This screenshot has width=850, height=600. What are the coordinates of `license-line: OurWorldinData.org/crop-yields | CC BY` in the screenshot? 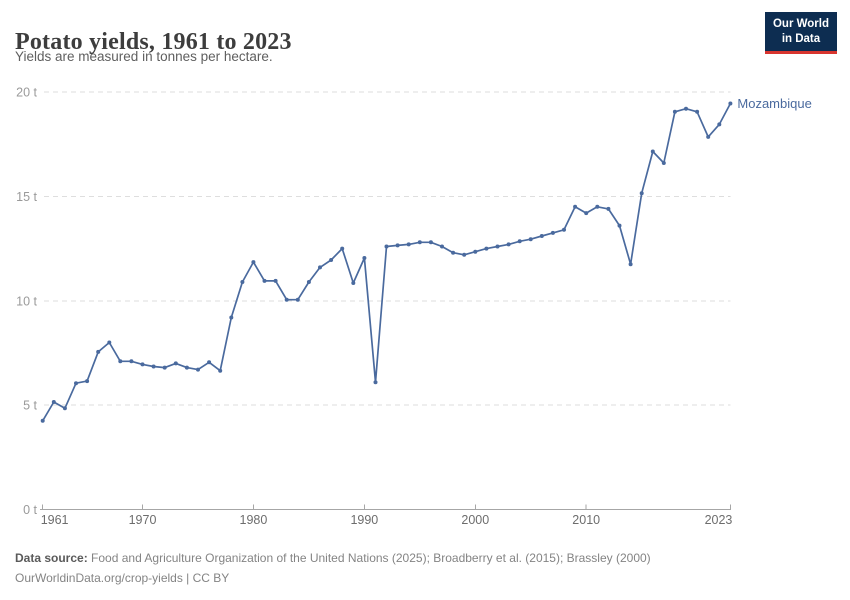 It's located at (122, 578).